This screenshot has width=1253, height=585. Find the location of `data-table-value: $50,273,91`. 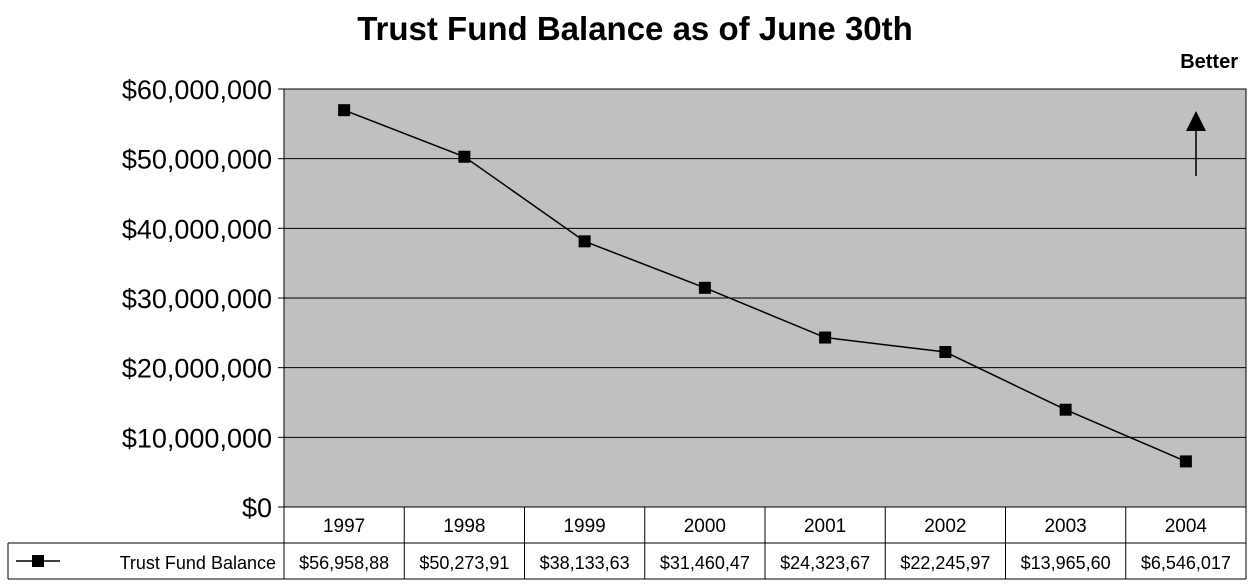

data-table-value: $50,273,91 is located at coordinates (464, 563).